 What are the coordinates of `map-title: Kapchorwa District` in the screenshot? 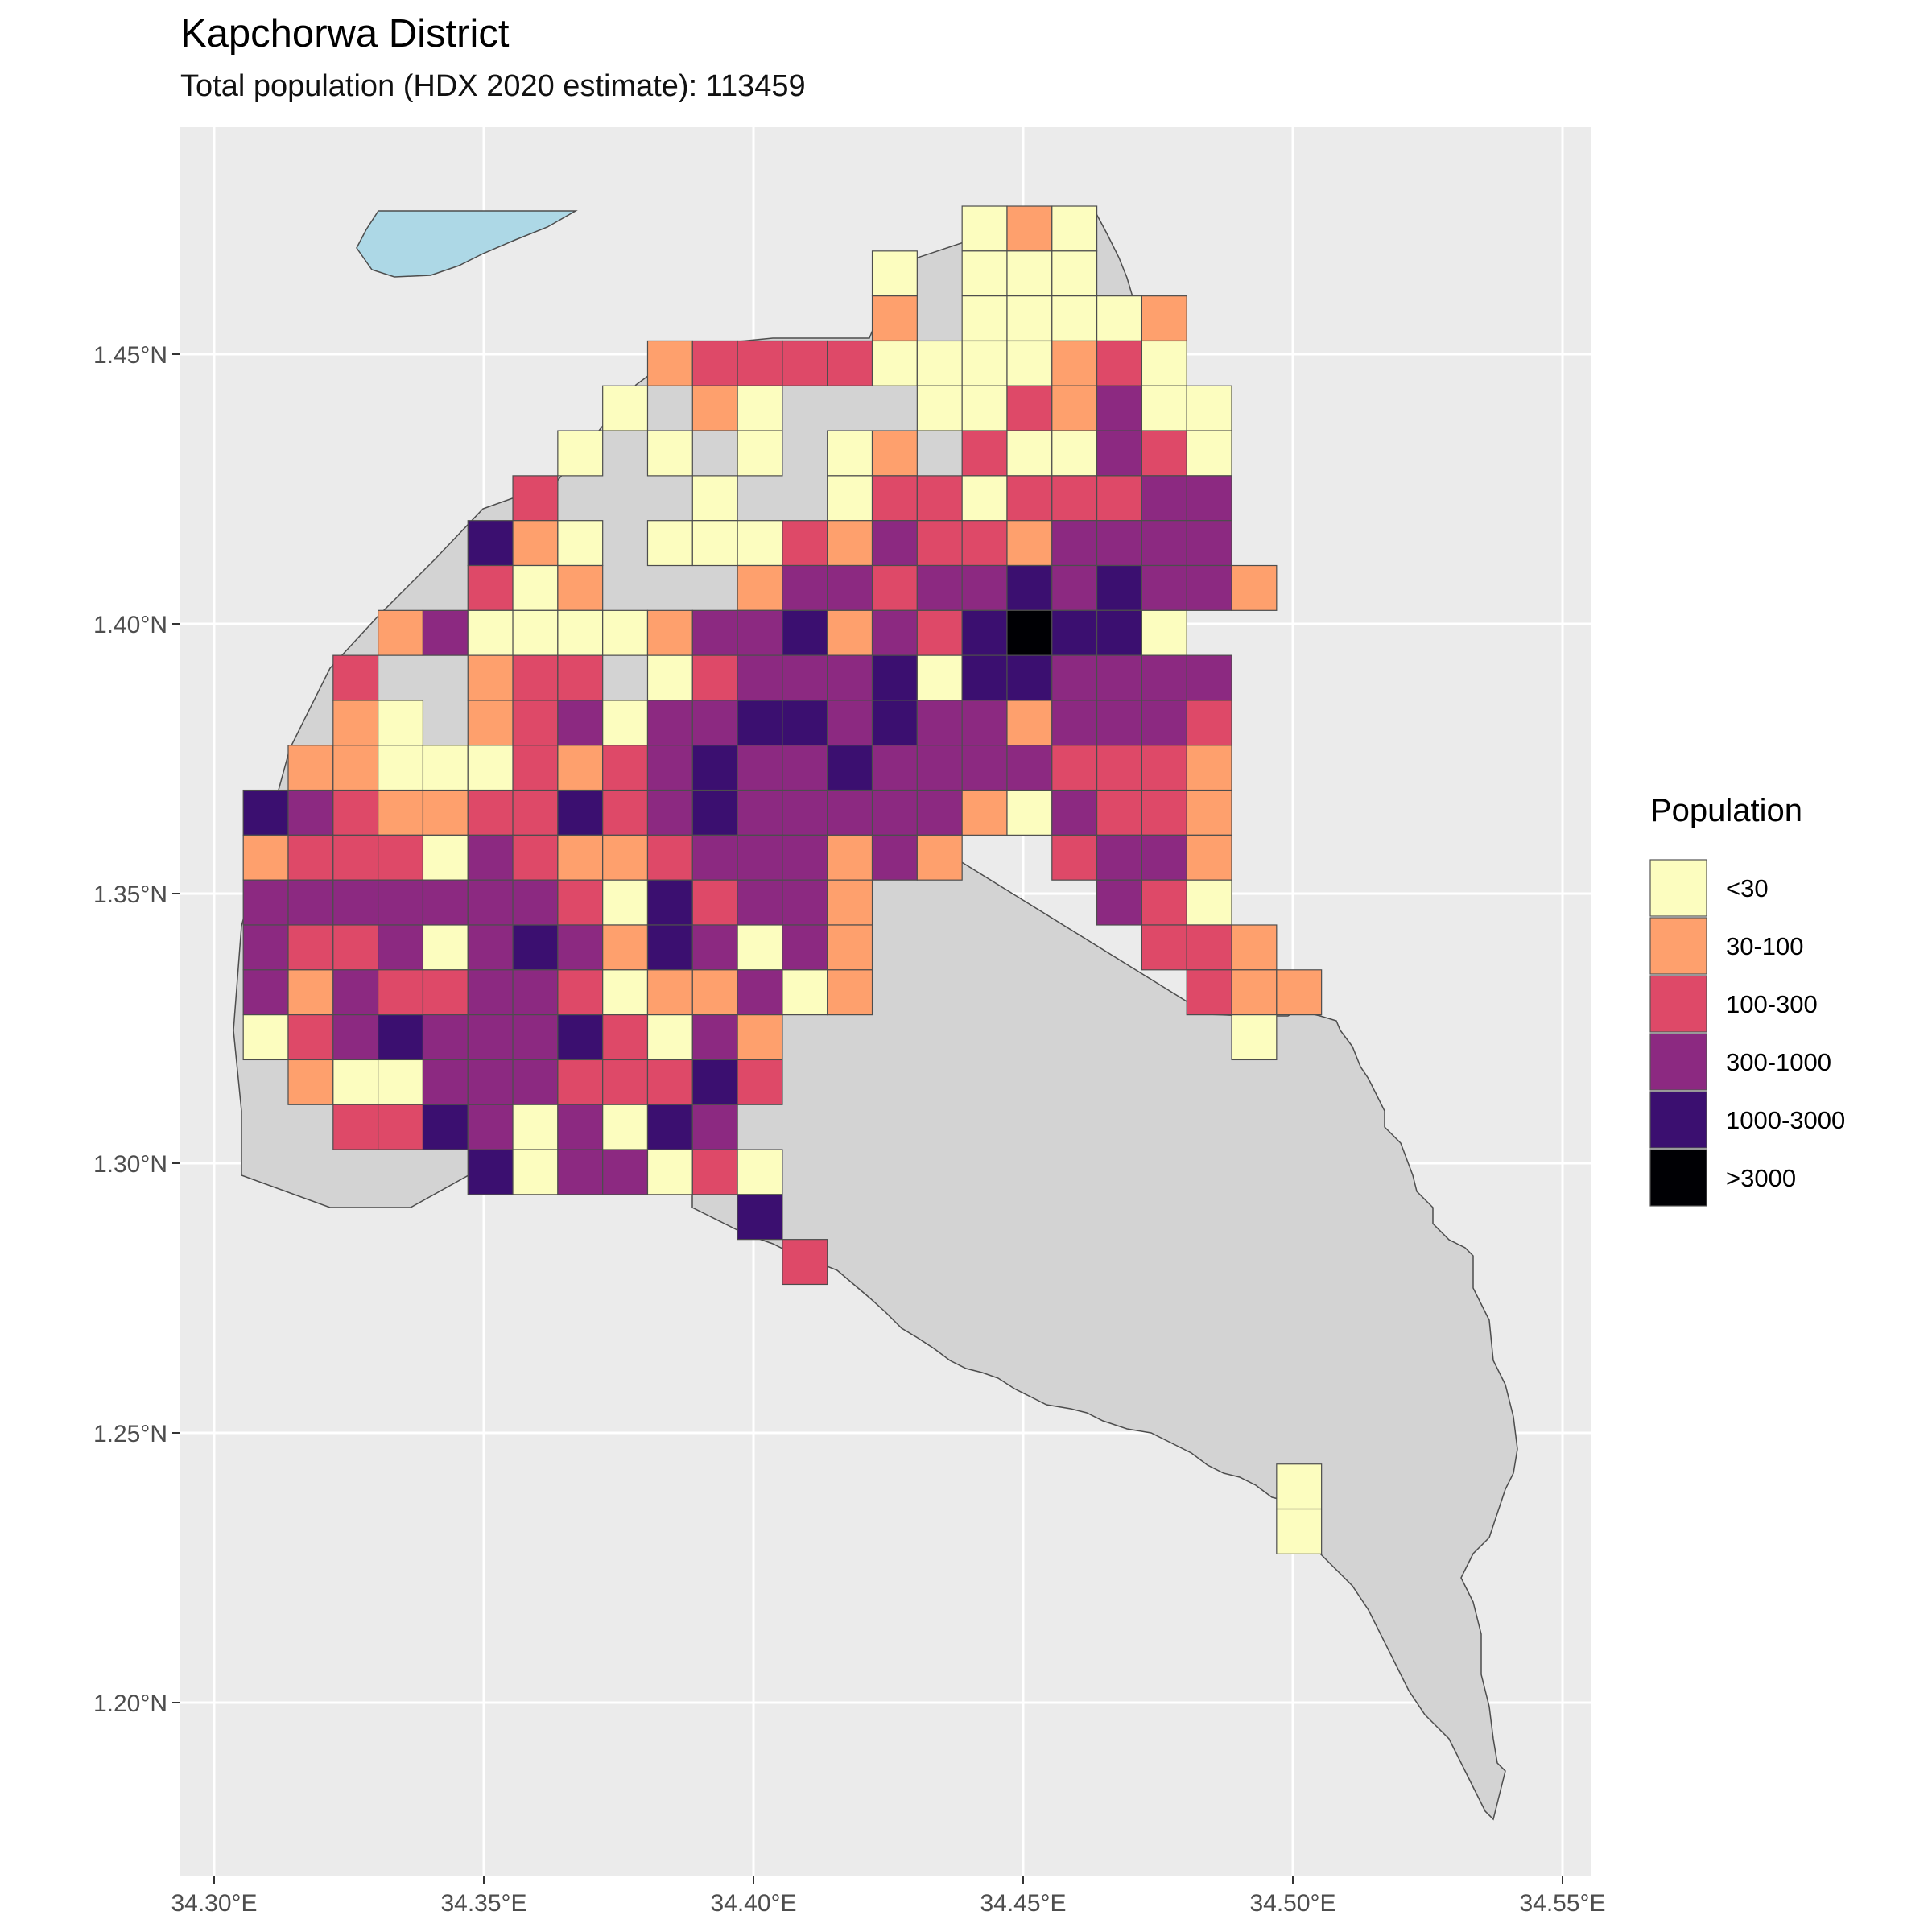 It's located at (345, 34).